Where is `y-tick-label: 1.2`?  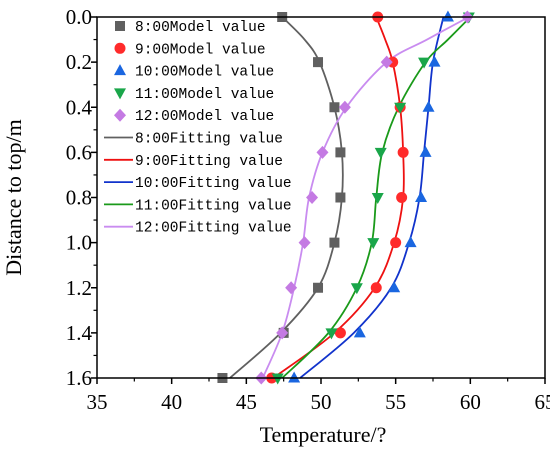
y-tick-label: 1.2 is located at coordinates (79, 288).